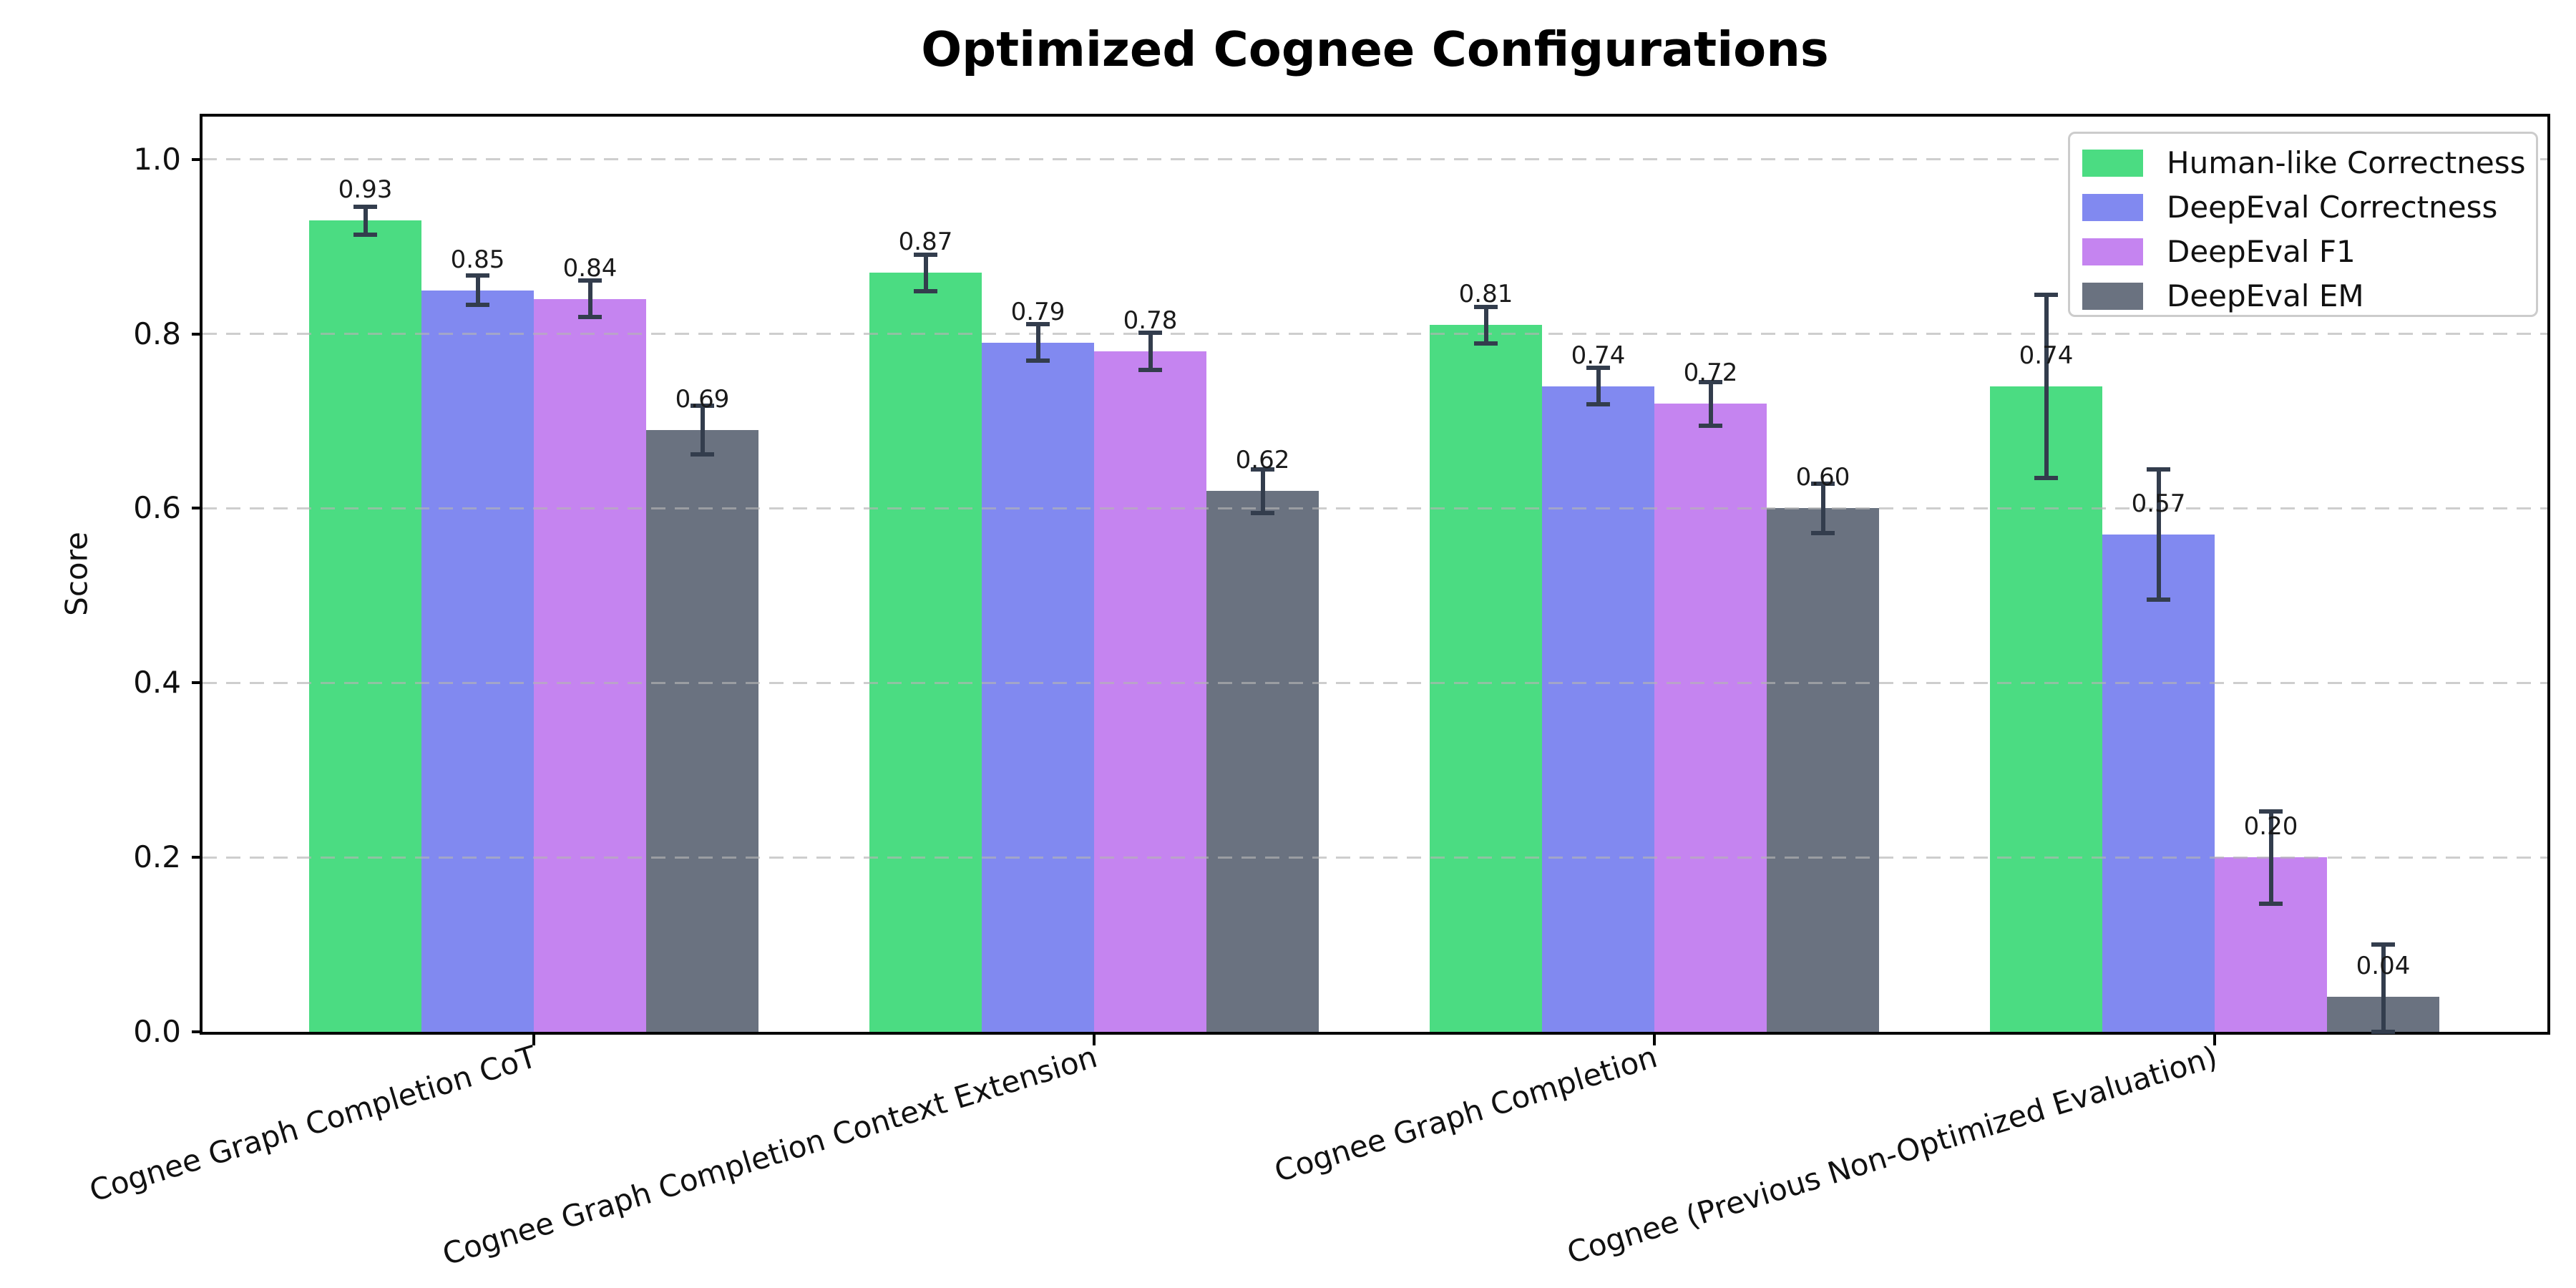  Describe the element at coordinates (1485, 294) in the screenshot. I see `bar-value-label: 0.81` at that location.